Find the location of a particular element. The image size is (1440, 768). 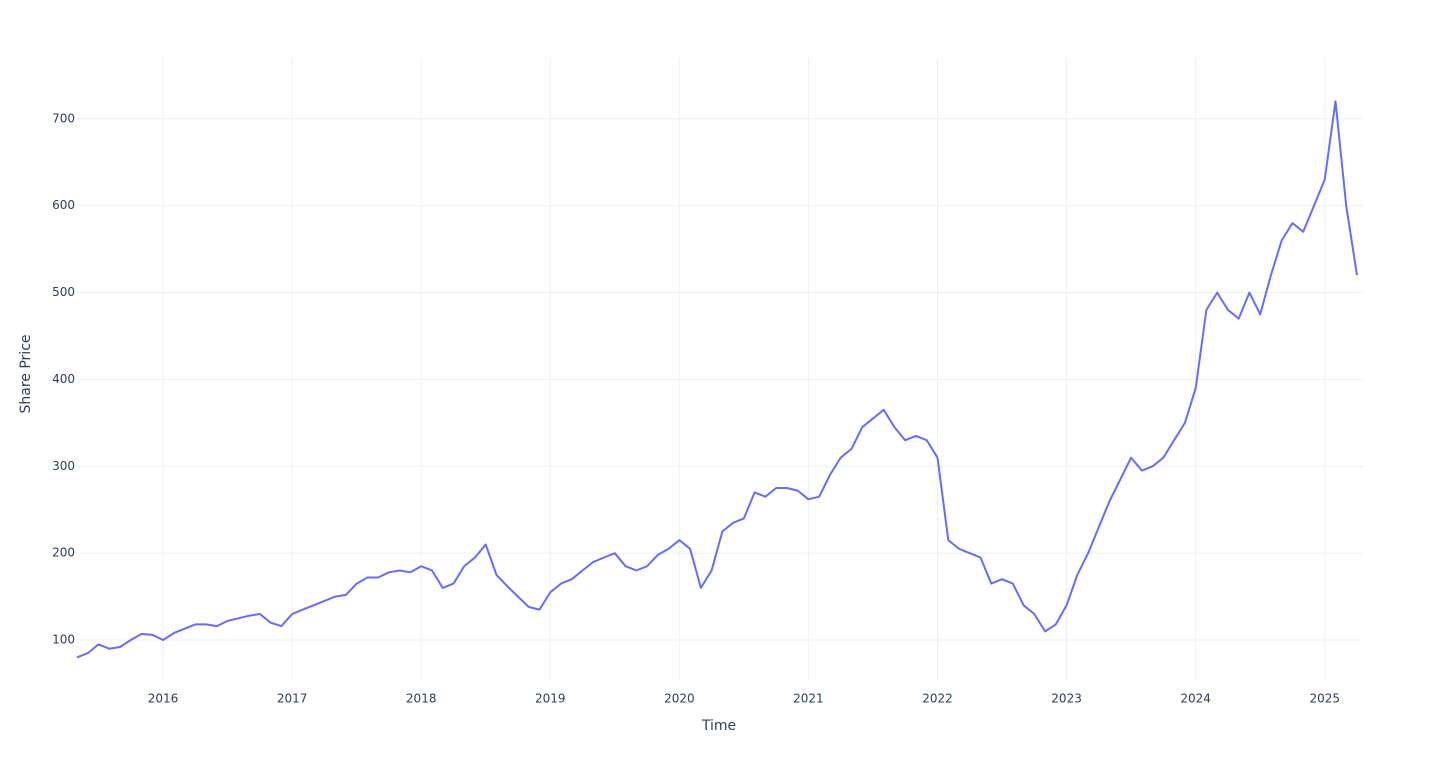

y-tick-label: 700 is located at coordinates (63, 118).